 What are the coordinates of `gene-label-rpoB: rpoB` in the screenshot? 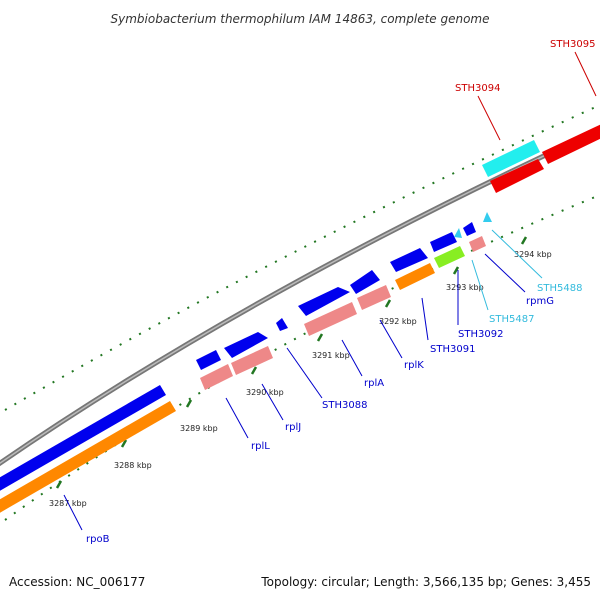 It's located at (98, 539).